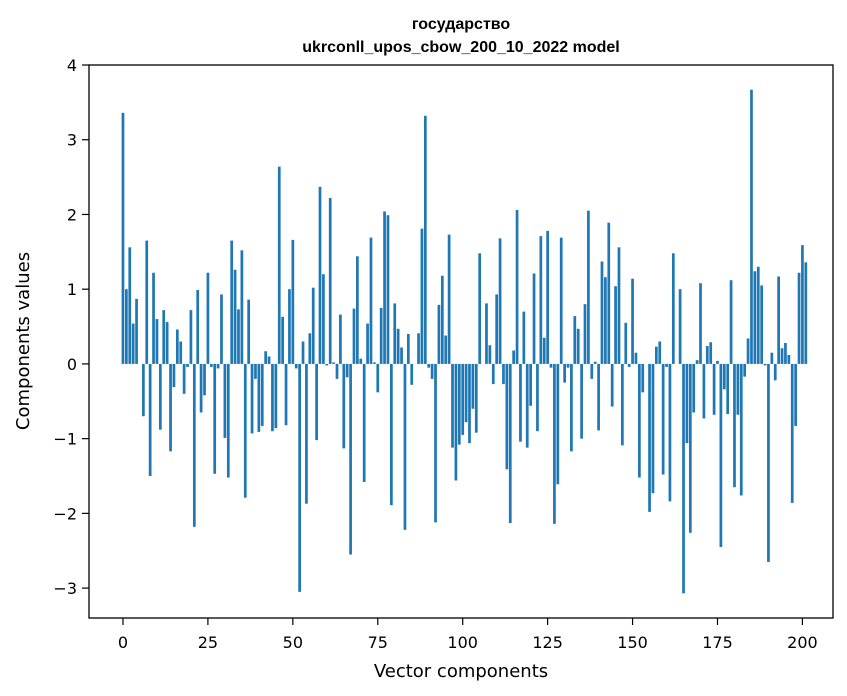 This screenshot has width=847, height=696. What do you see at coordinates (802, 642) in the screenshot?
I see `x-tick-label-200: 200` at bounding box center [802, 642].